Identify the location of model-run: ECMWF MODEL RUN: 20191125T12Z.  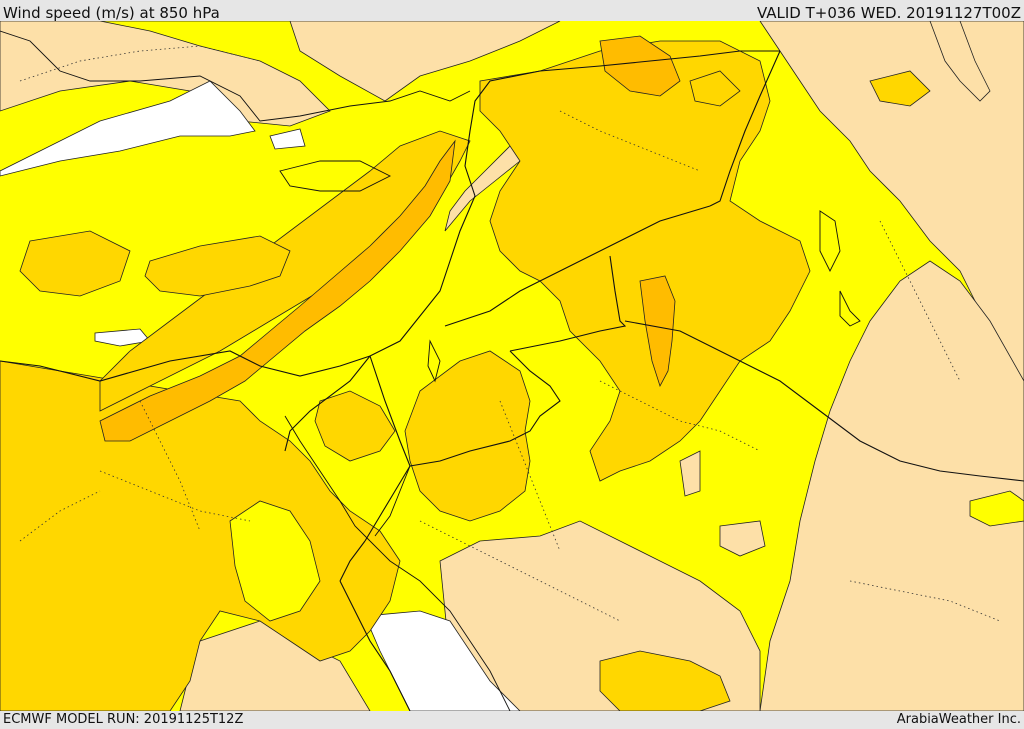
(123, 719).